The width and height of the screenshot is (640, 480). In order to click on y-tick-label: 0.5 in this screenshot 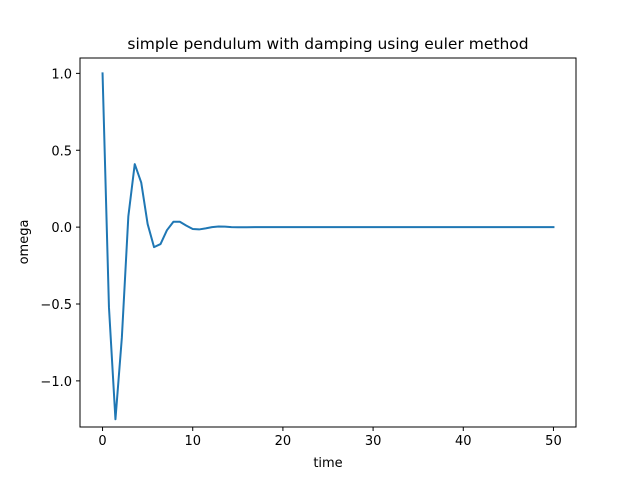, I will do `click(61, 151)`.